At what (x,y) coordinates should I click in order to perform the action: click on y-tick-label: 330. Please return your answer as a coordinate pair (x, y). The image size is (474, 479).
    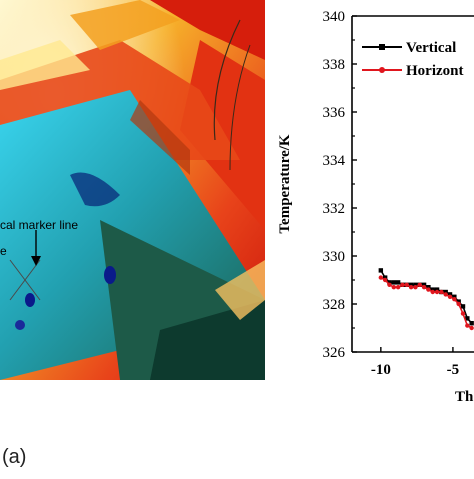
    Looking at the image, I should click on (334, 257).